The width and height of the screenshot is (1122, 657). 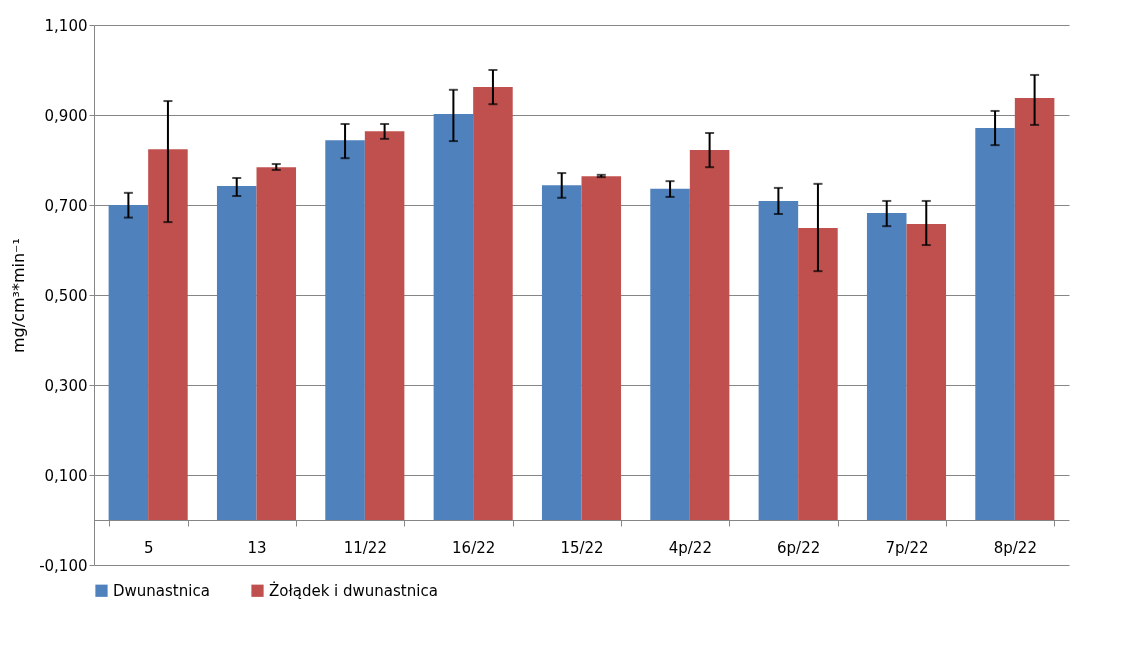 What do you see at coordinates (353, 590) in the screenshot?
I see `legend-label: Żołądek i dwunastnica` at bounding box center [353, 590].